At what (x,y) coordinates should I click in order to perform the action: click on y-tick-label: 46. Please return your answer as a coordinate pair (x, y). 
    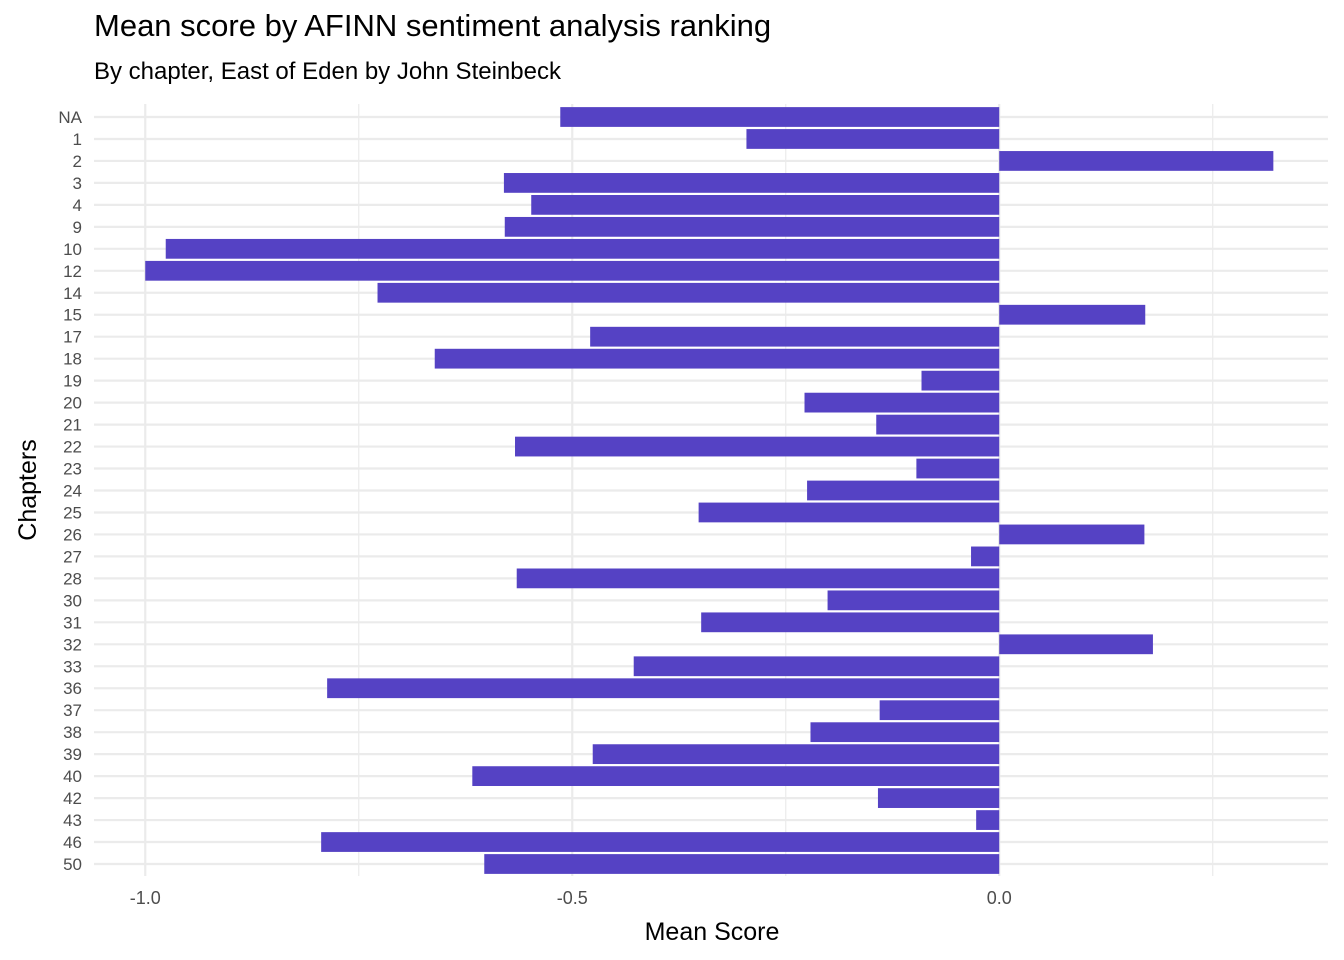
    Looking at the image, I should click on (72, 842).